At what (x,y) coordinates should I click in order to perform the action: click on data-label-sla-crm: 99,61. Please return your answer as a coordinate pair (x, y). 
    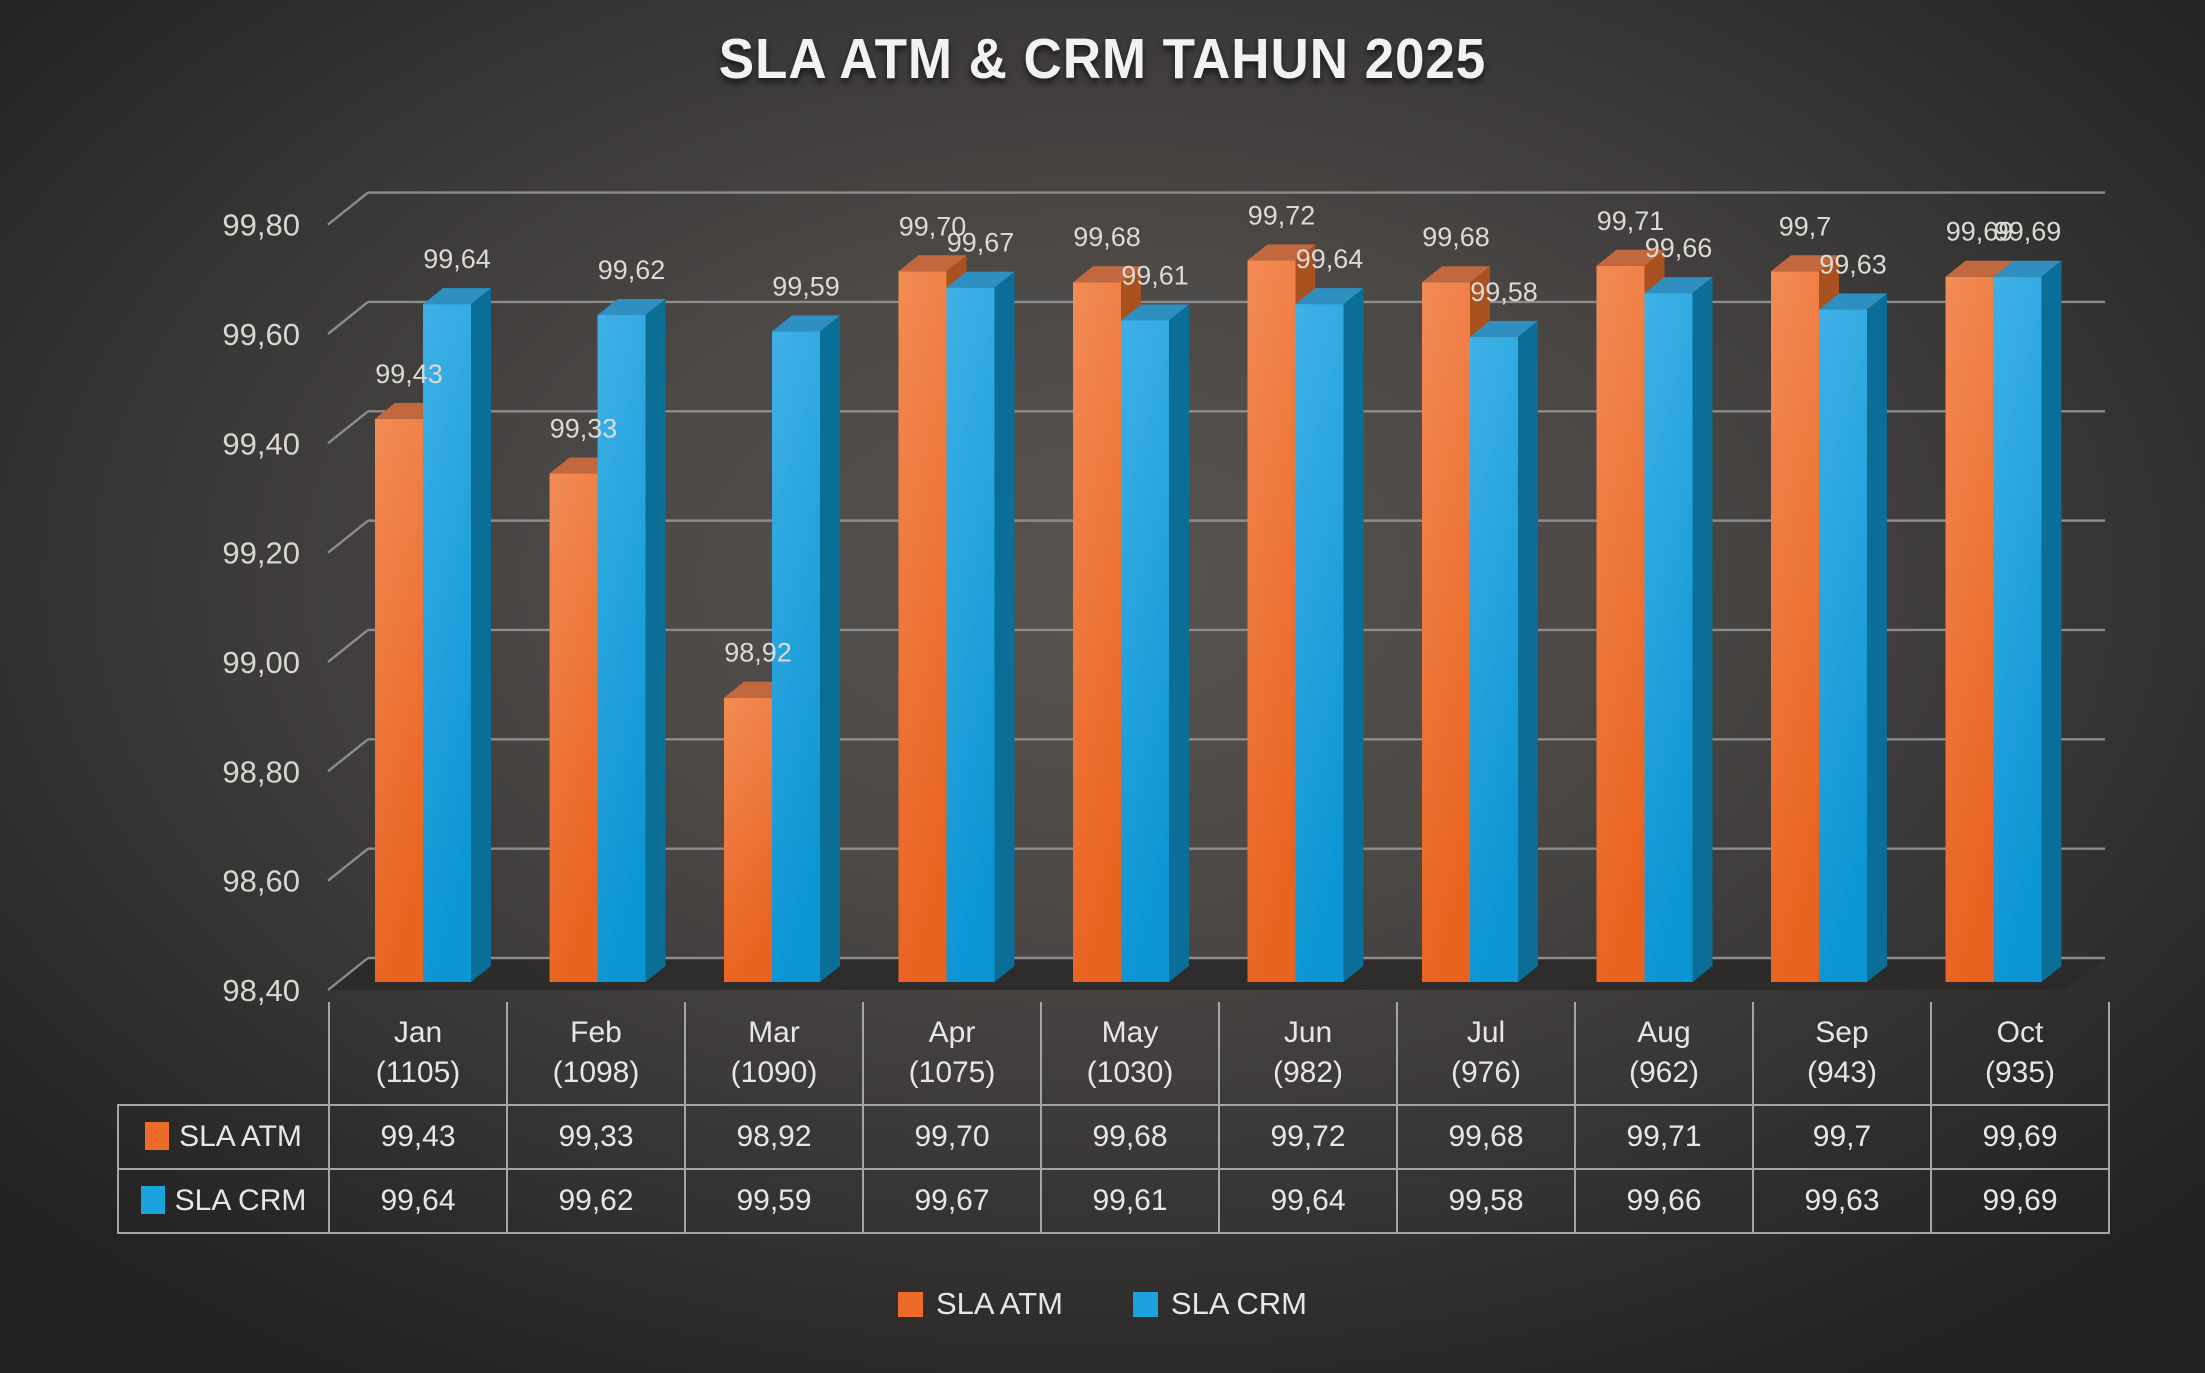
    Looking at the image, I should click on (1155, 275).